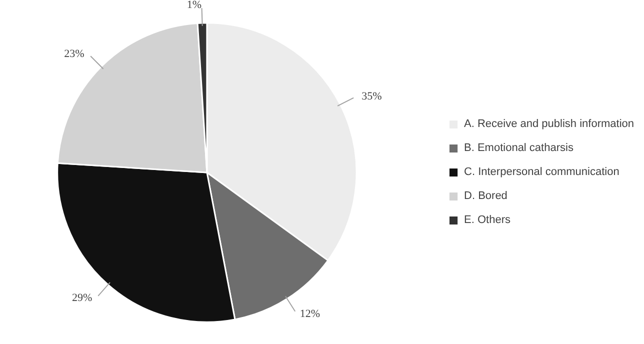 The width and height of the screenshot is (644, 344). Describe the element at coordinates (487, 220) in the screenshot. I see `legend-label: E. Others` at that location.